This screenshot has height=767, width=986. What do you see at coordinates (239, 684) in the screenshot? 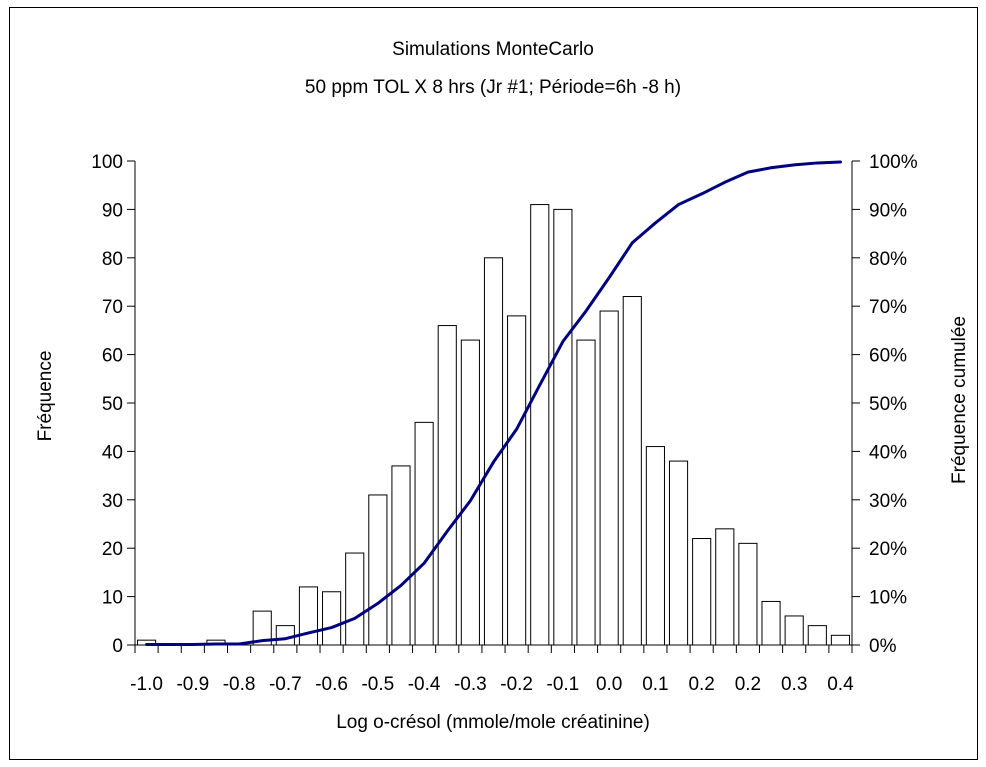
I see `x-tick-label: -0.8` at bounding box center [239, 684].